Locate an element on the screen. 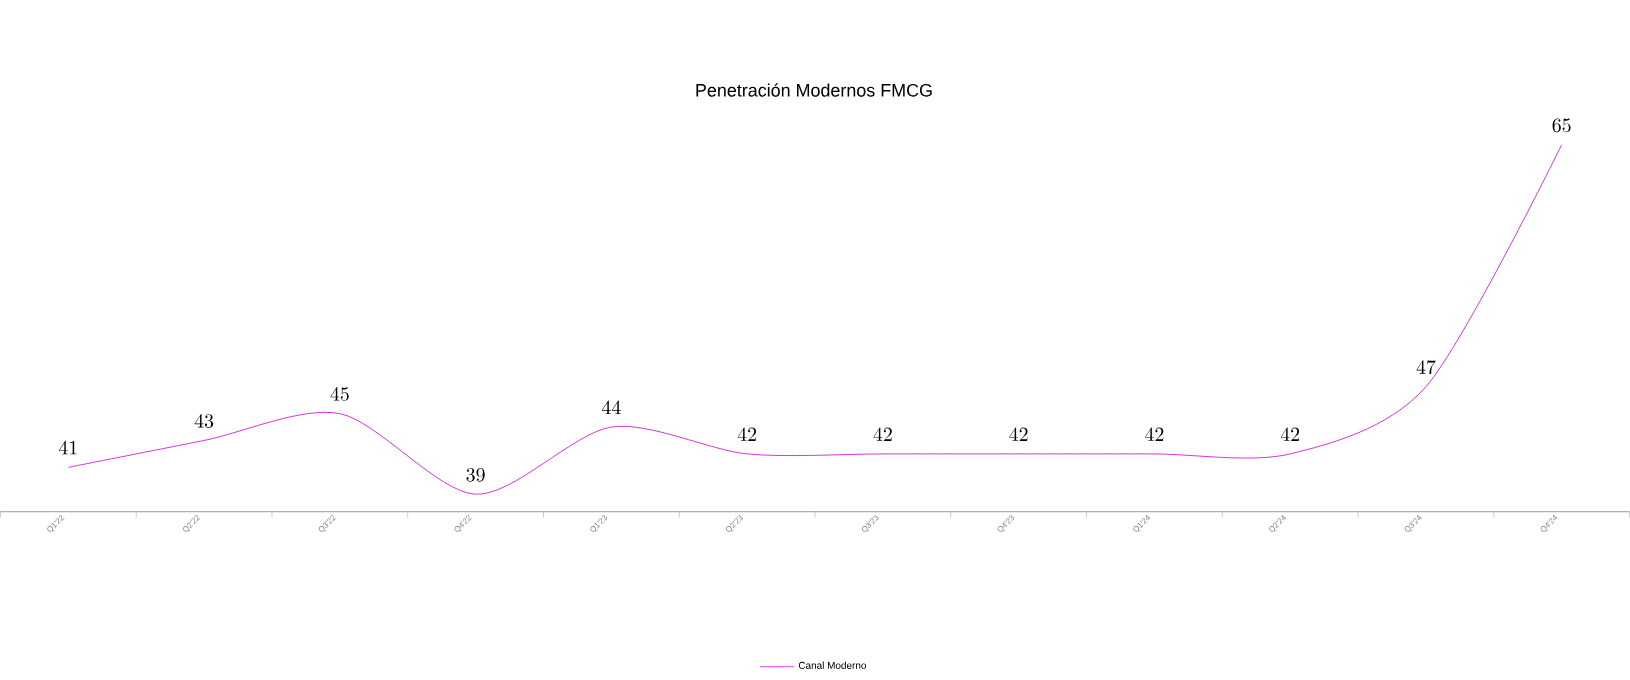 Image resolution: width=1630 pixels, height=680 pixels. data-label: 47 is located at coordinates (1426, 367).